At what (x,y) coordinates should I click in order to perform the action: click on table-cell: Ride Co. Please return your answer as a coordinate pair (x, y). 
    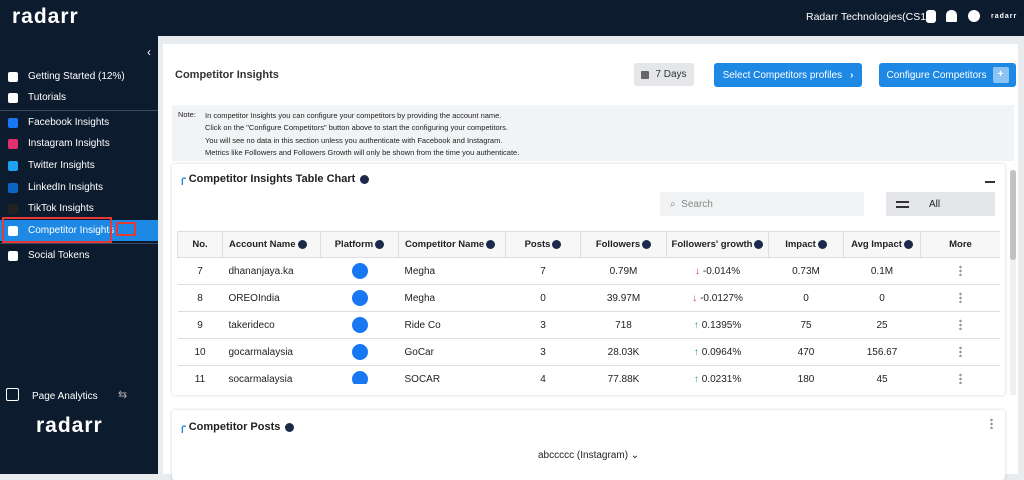
    Looking at the image, I should click on (452, 325).